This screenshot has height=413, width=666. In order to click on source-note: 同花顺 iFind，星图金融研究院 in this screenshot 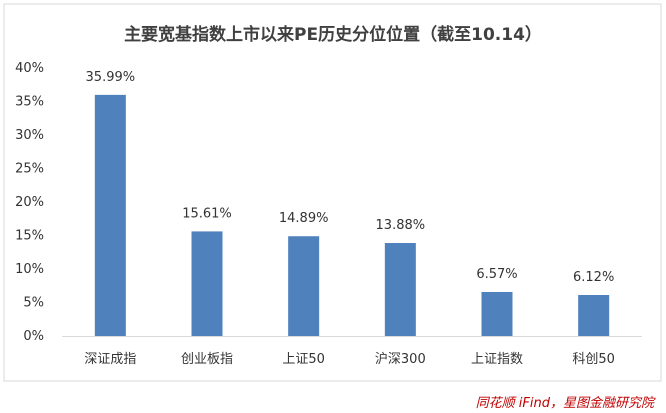, I will do `click(566, 403)`.